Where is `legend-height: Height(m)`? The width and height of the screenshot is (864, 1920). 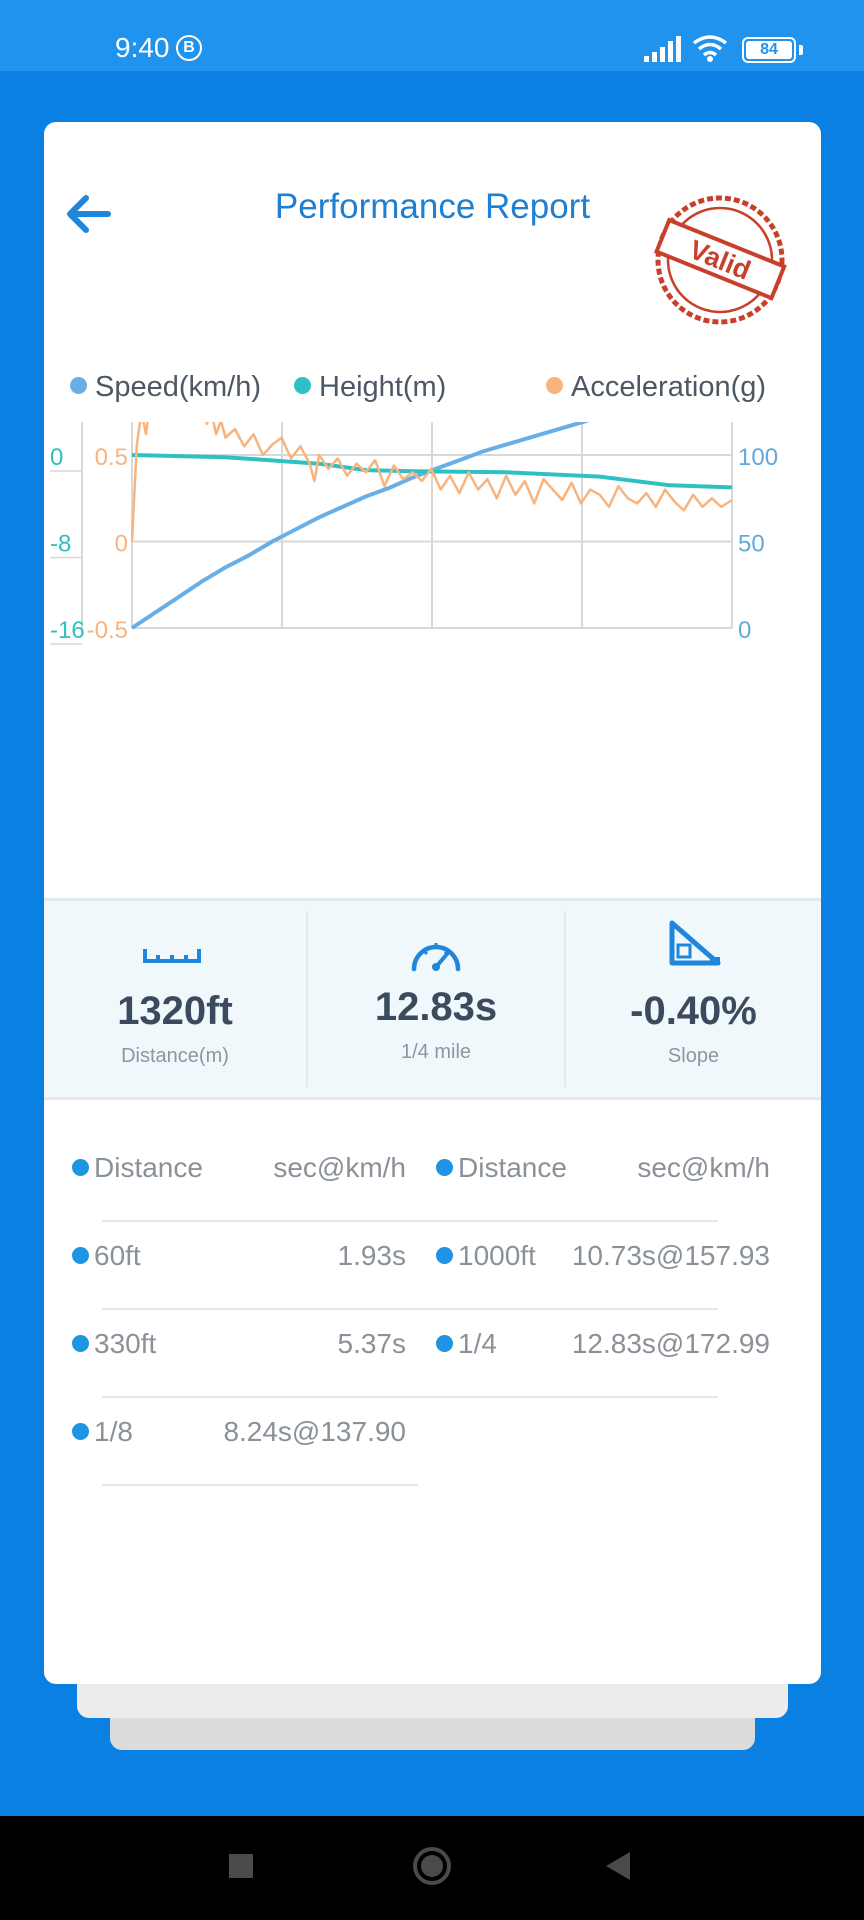
legend-height: Height(m) is located at coordinates (370, 387).